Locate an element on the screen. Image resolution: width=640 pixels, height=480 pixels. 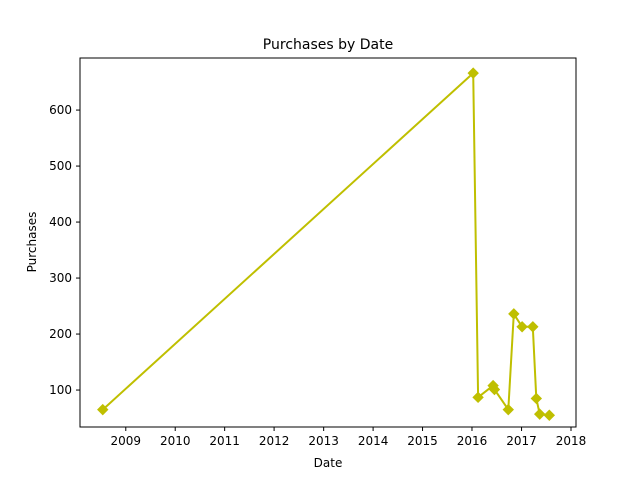
y-tick-label: 100 is located at coordinates (60, 390).